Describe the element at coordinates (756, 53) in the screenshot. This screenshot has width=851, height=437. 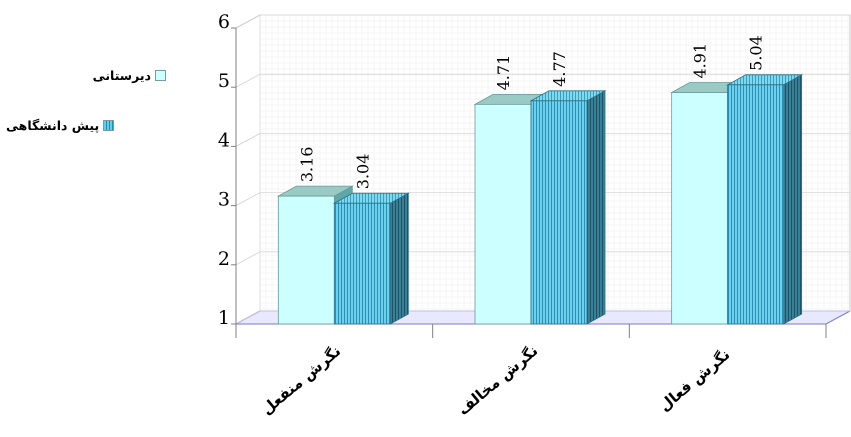
I see `data-label-s2-c3: 5.04` at that location.